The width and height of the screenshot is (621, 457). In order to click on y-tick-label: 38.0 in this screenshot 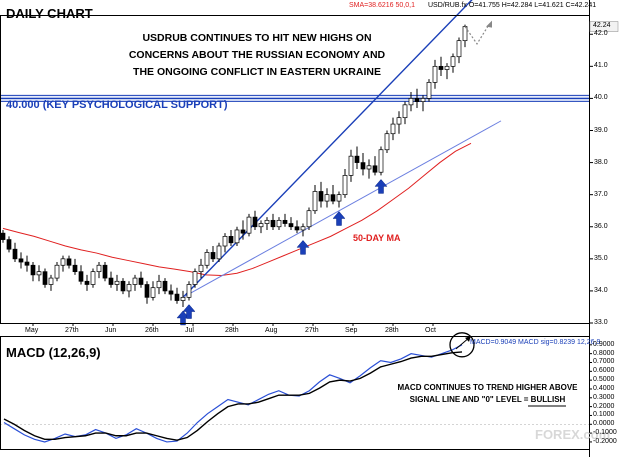, I will do `click(601, 162)`.